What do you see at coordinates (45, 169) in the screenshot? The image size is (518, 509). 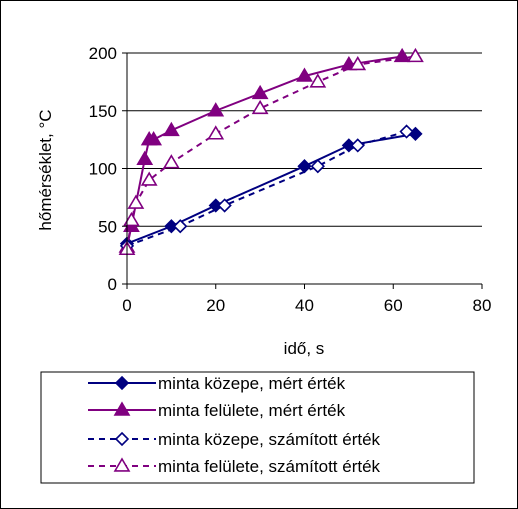 I see `y-axis-label: hőmérséklet, °C` at bounding box center [45, 169].